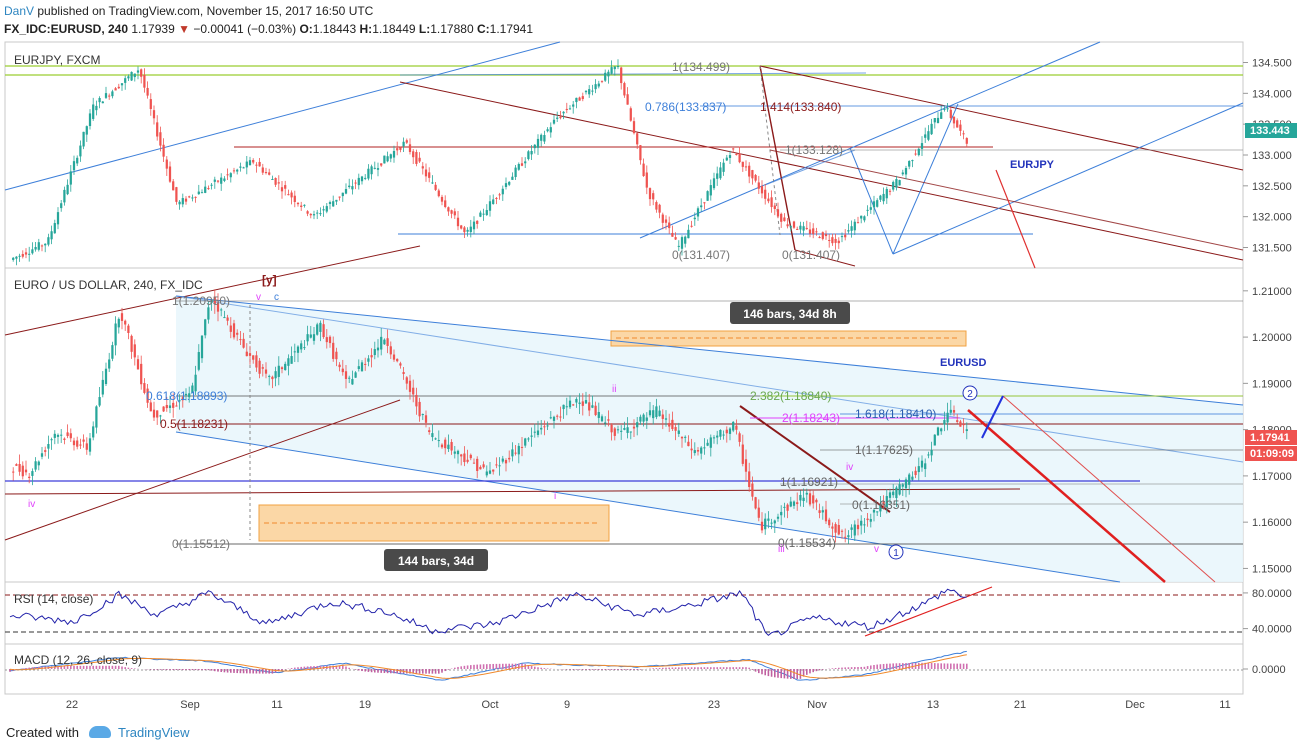 The height and width of the screenshot is (751, 1303). Describe the element at coordinates (811, 418) in the screenshot. I see `eurusd-fib-label: 2(1.18243)` at that location.